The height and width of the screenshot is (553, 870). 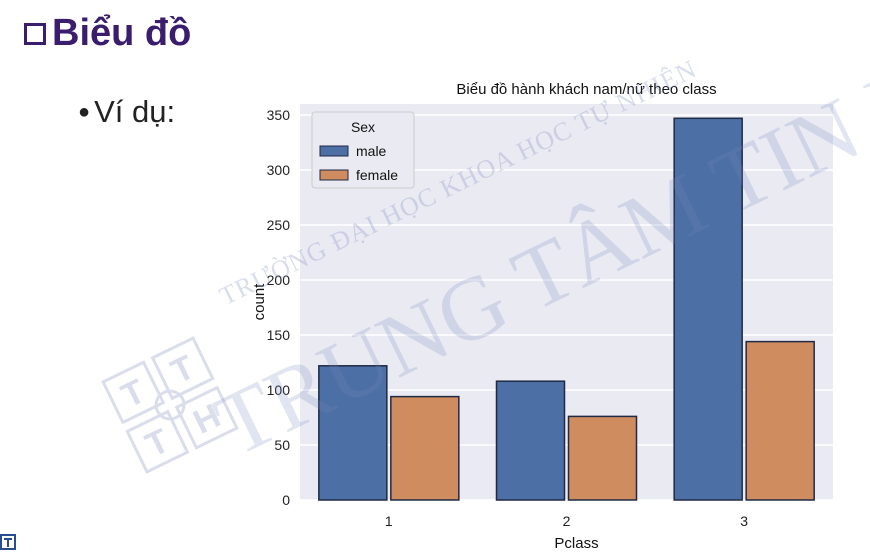 I want to click on x-axis-label: Pclass, so click(x=576, y=543).